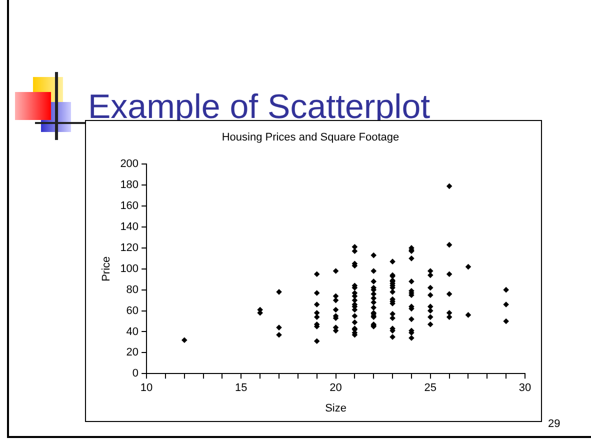 Image resolution: width=591 pixels, height=446 pixels. What do you see at coordinates (129, 248) in the screenshot?
I see `y-tick-label: 120` at bounding box center [129, 248].